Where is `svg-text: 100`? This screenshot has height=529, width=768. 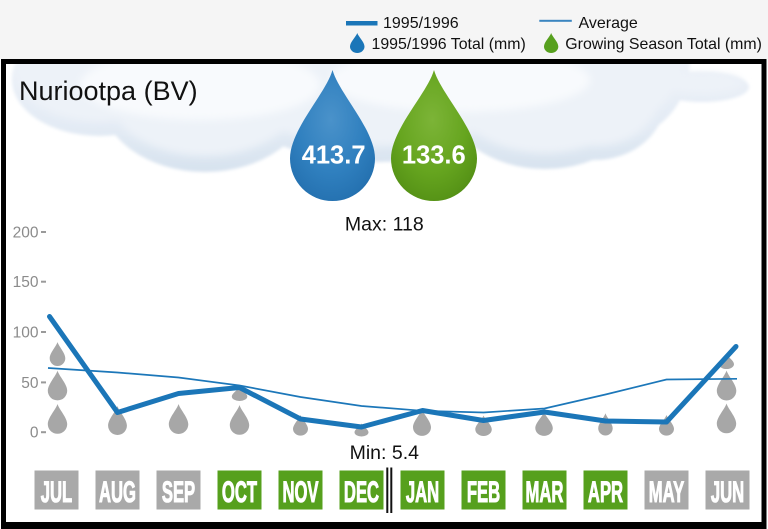
svg-text: 100 is located at coordinates (26, 333).